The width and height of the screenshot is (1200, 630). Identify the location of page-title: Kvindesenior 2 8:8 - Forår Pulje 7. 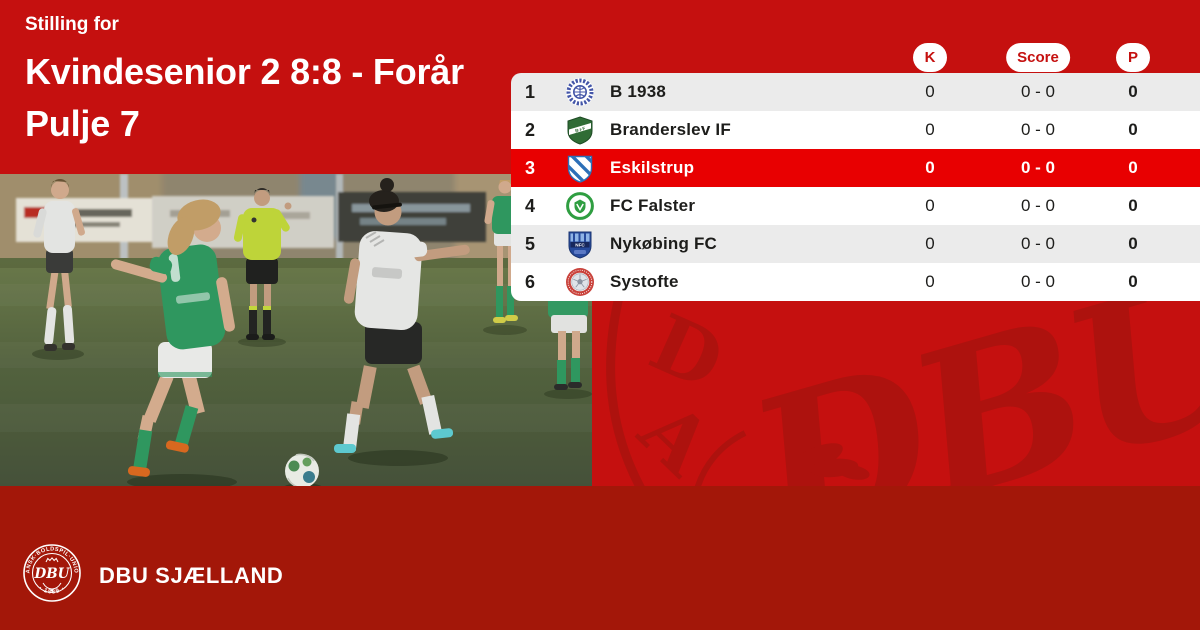
(244, 98).